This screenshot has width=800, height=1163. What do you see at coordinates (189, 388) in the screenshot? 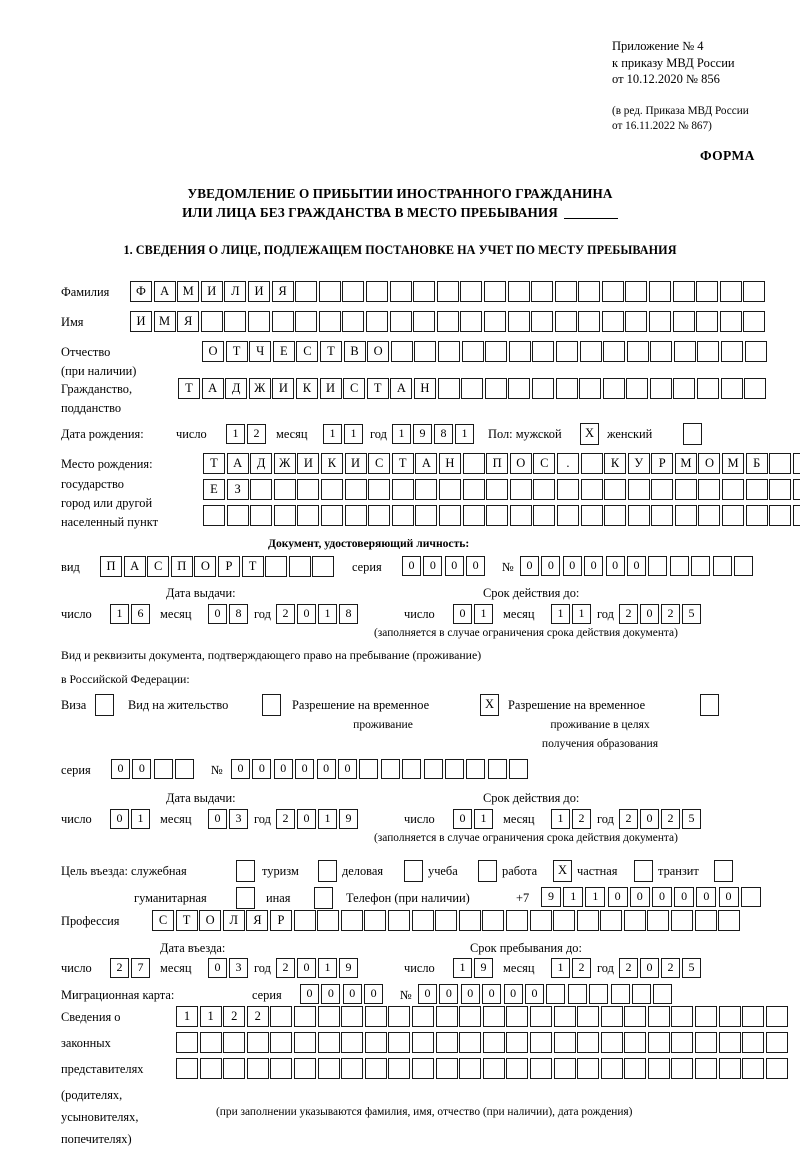
I see `char-box: Т` at bounding box center [189, 388].